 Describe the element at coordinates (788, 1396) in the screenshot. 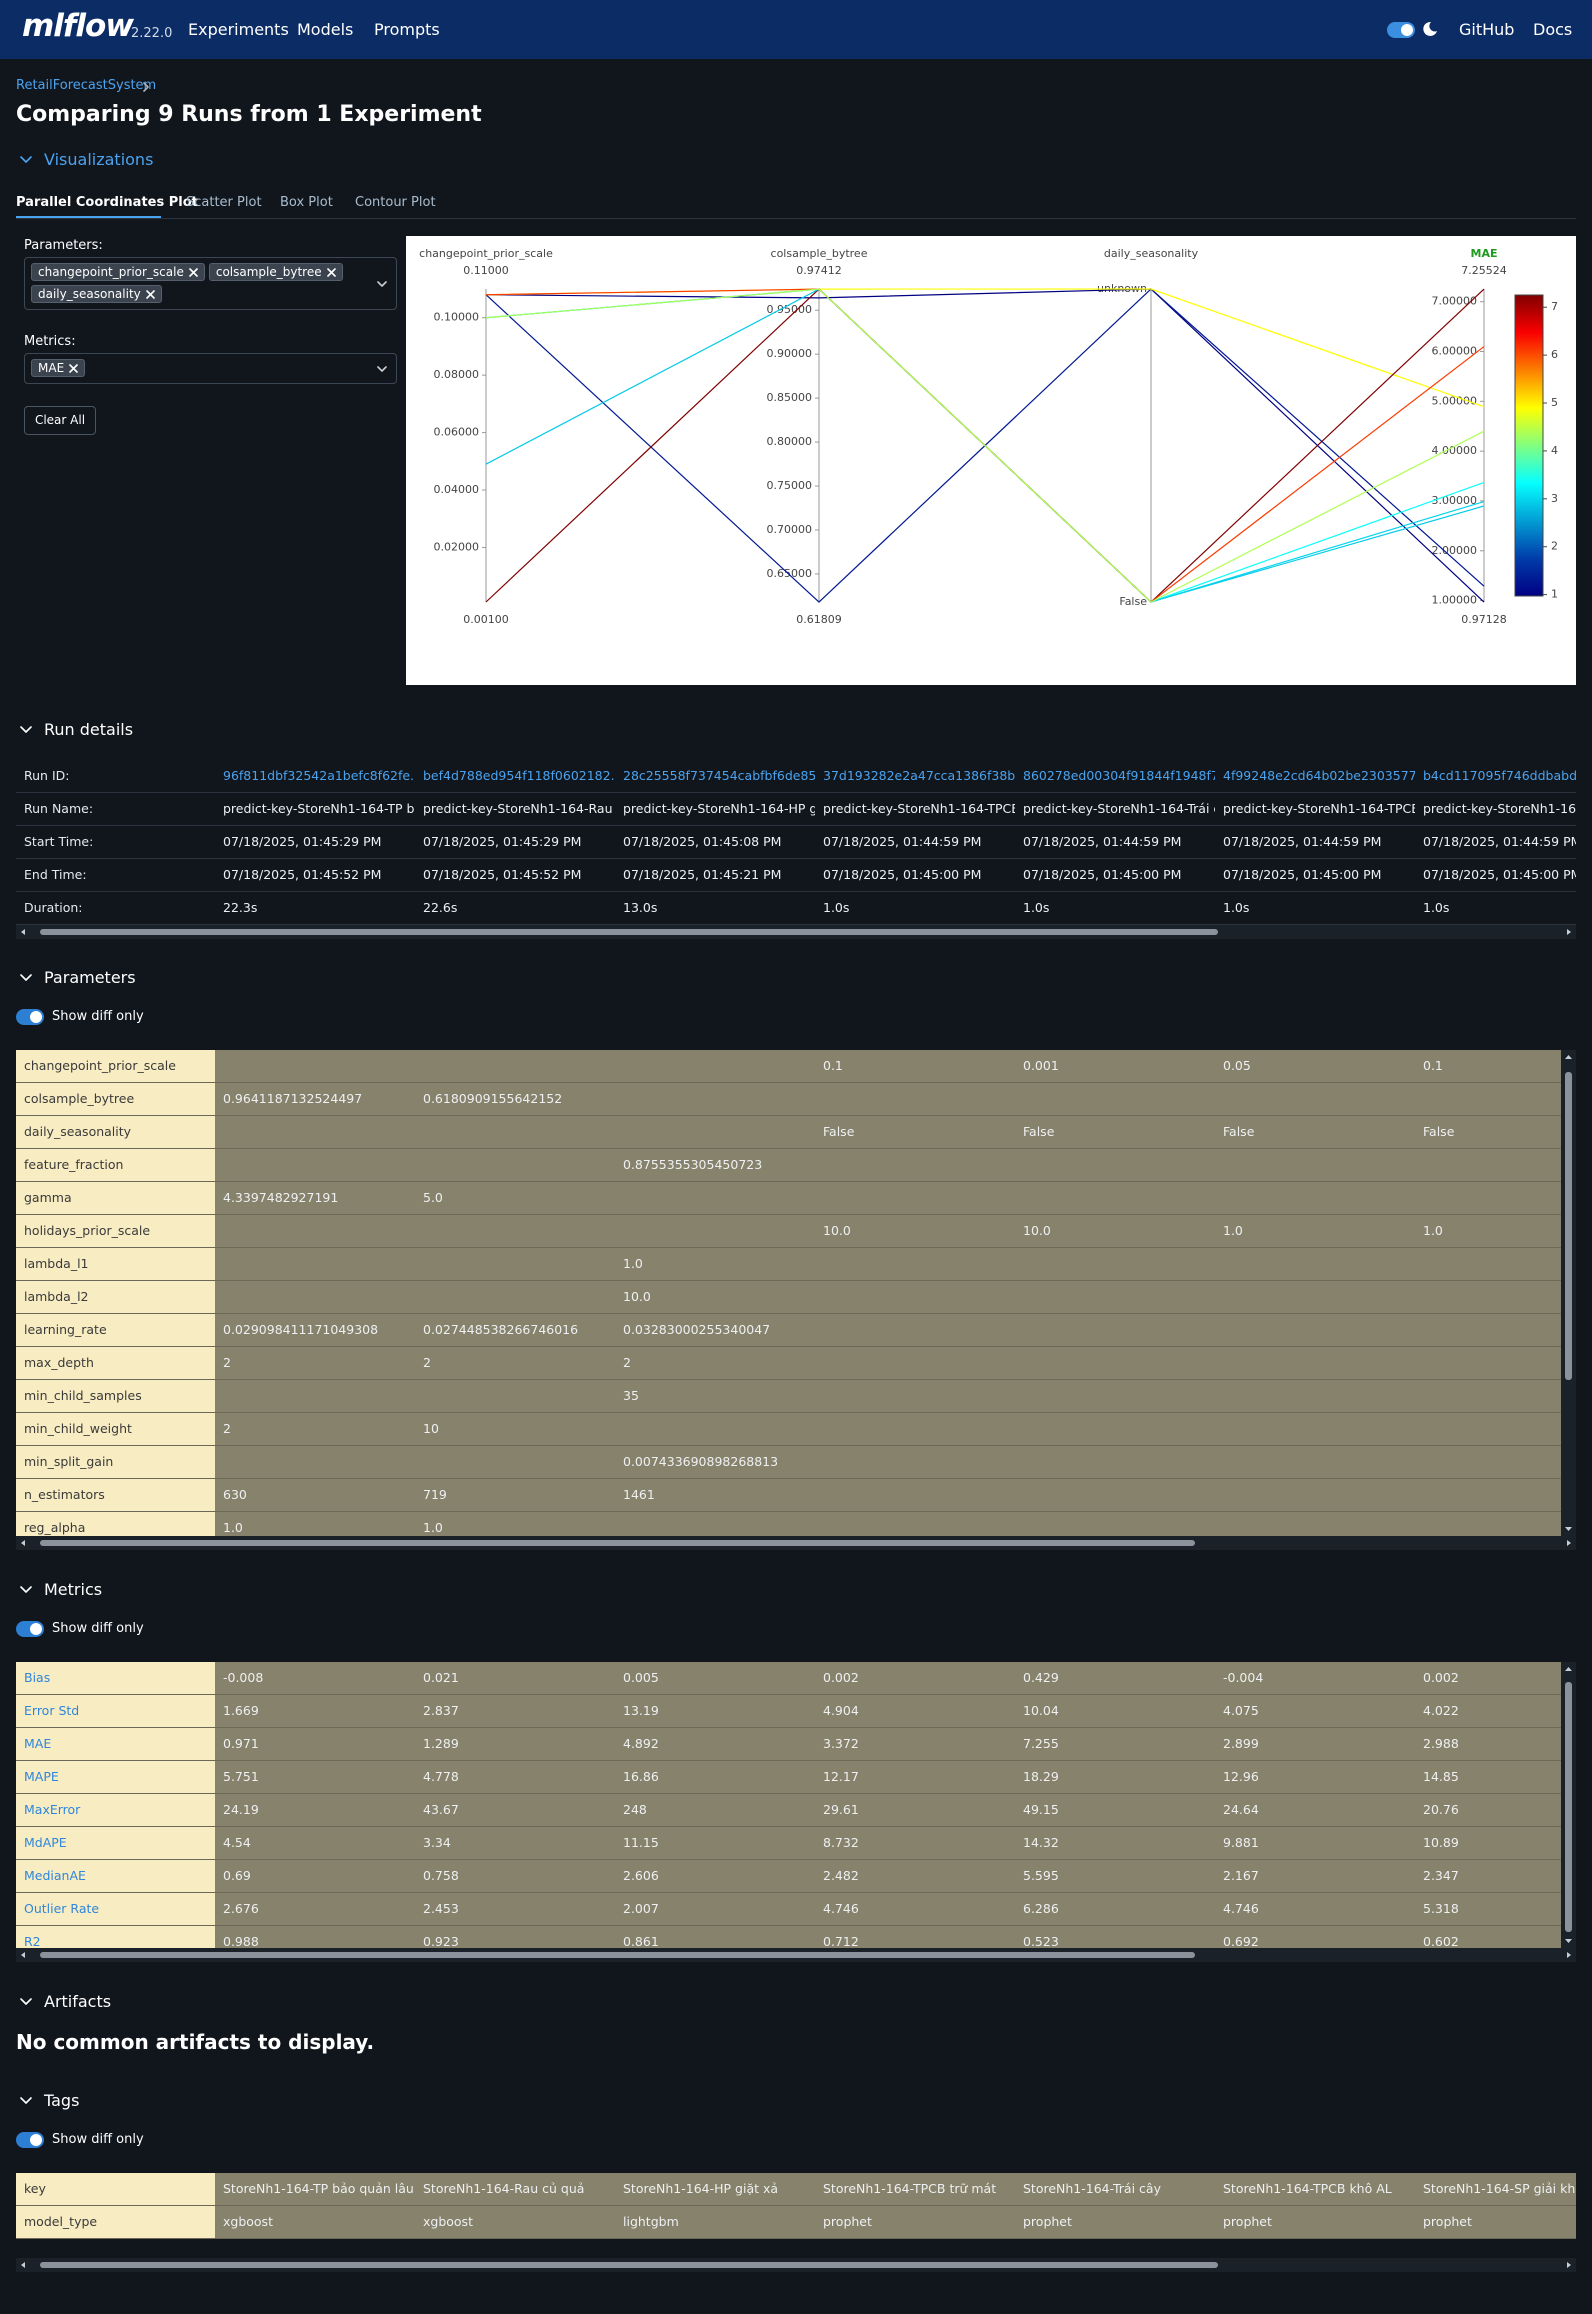

I see `table-row: min_child_samples 35` at that location.